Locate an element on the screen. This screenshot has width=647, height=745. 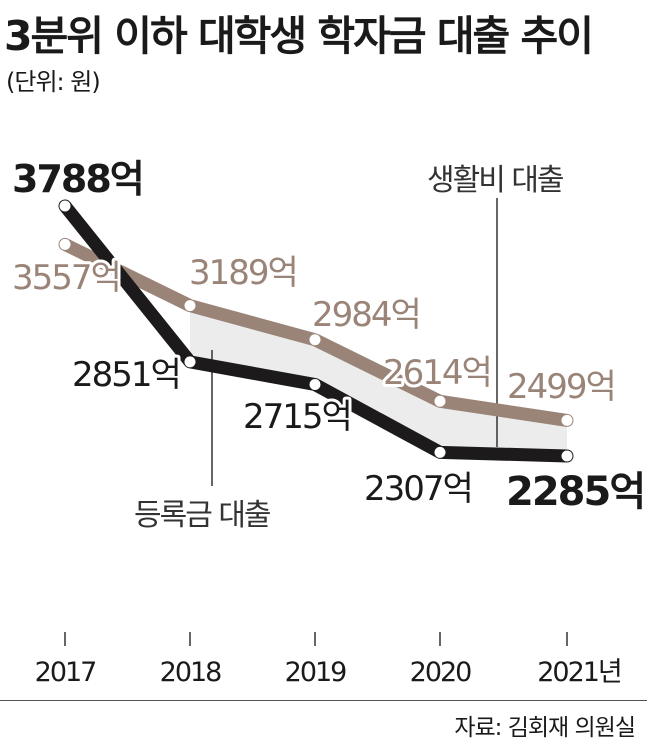
data-label-living-3: 2614억 is located at coordinates (437, 373).